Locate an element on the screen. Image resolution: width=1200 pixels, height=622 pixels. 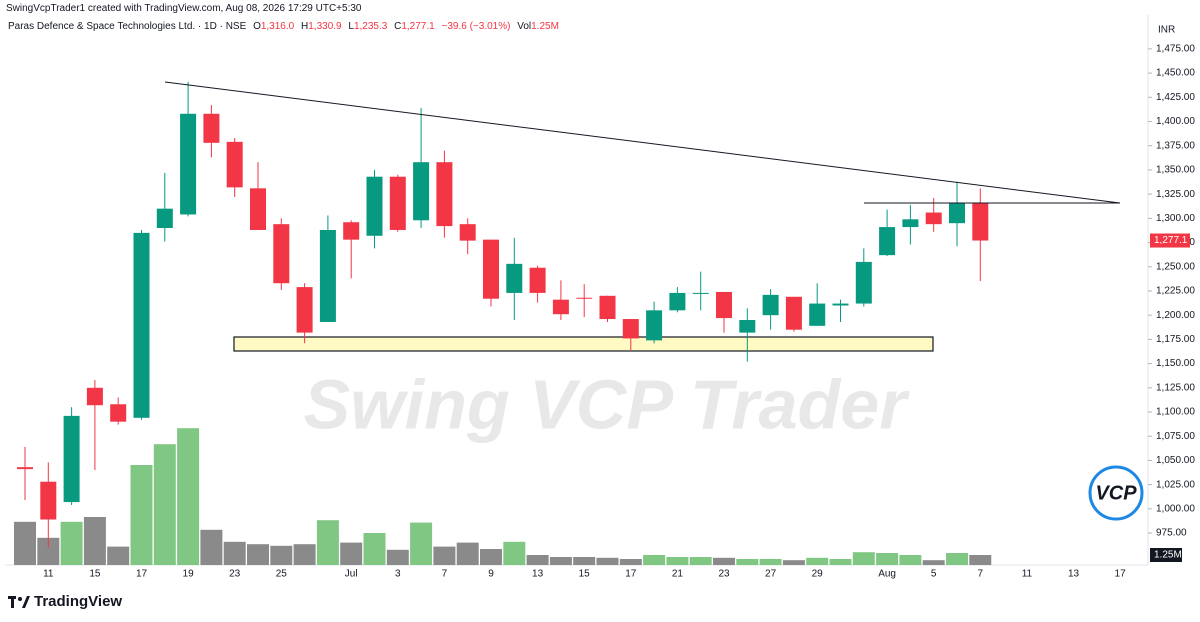
last-volume-label: 1.25M is located at coordinates (1168, 555).